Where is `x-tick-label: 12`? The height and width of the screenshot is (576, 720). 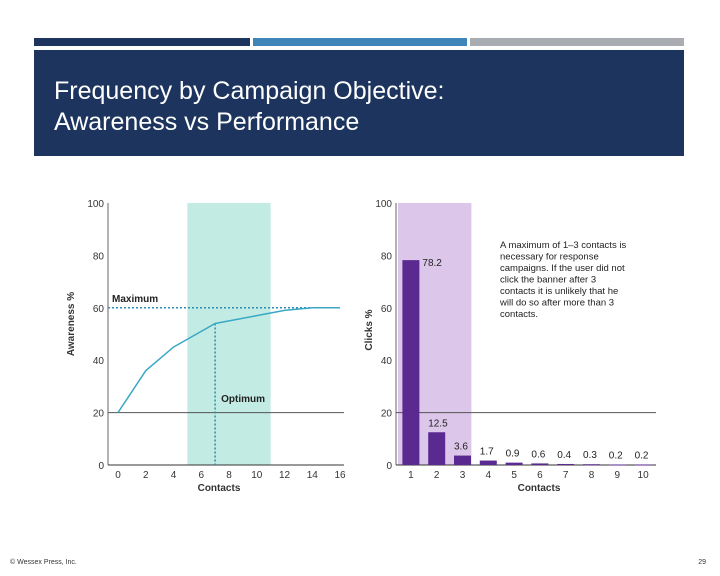 x-tick-label: 12 is located at coordinates (285, 475).